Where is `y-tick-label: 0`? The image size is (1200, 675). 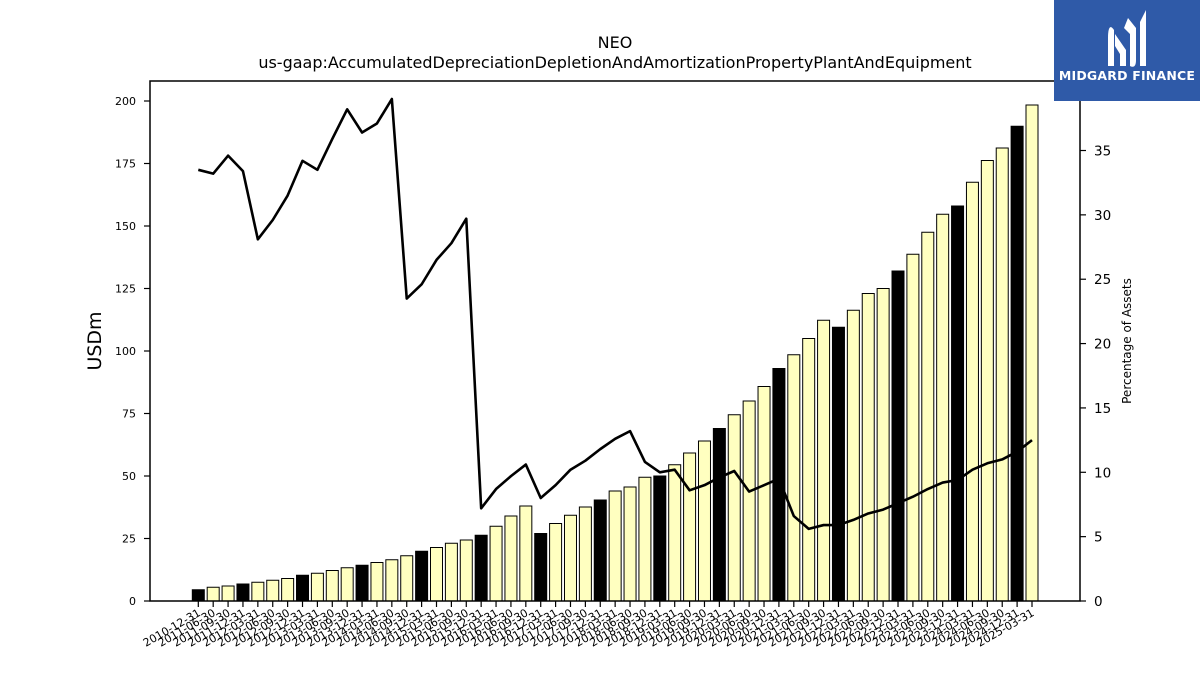
y-tick-label: 0 is located at coordinates (132, 601).